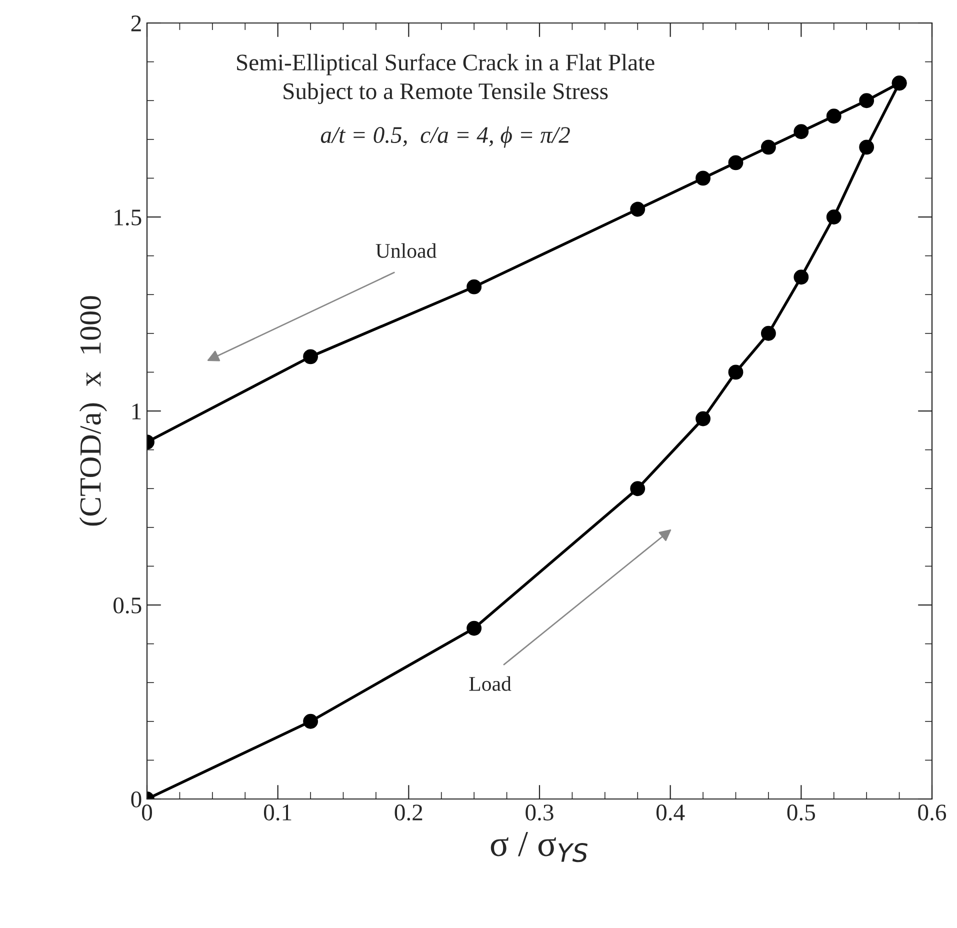  I want to click on x-tick-label: 0.1, so click(278, 812).